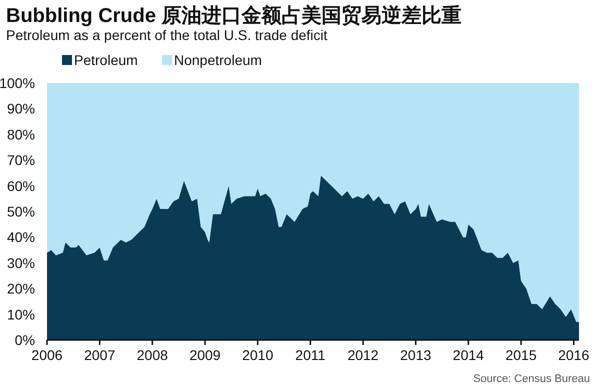  What do you see at coordinates (310, 355) in the screenshot?
I see `x-tick-label: 2011` at bounding box center [310, 355].